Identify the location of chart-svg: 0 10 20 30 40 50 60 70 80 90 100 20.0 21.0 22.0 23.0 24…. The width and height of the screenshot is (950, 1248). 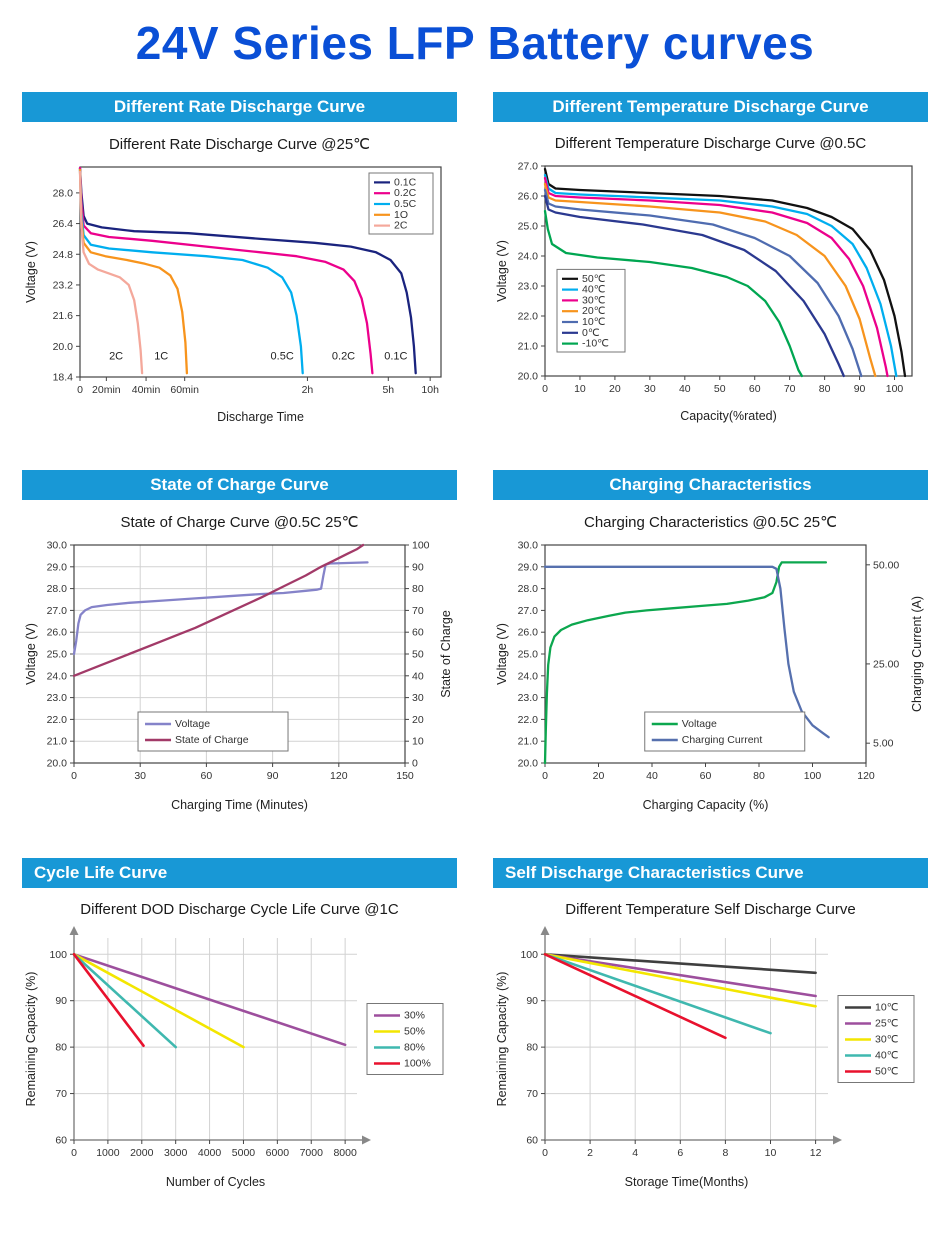
(704, 292).